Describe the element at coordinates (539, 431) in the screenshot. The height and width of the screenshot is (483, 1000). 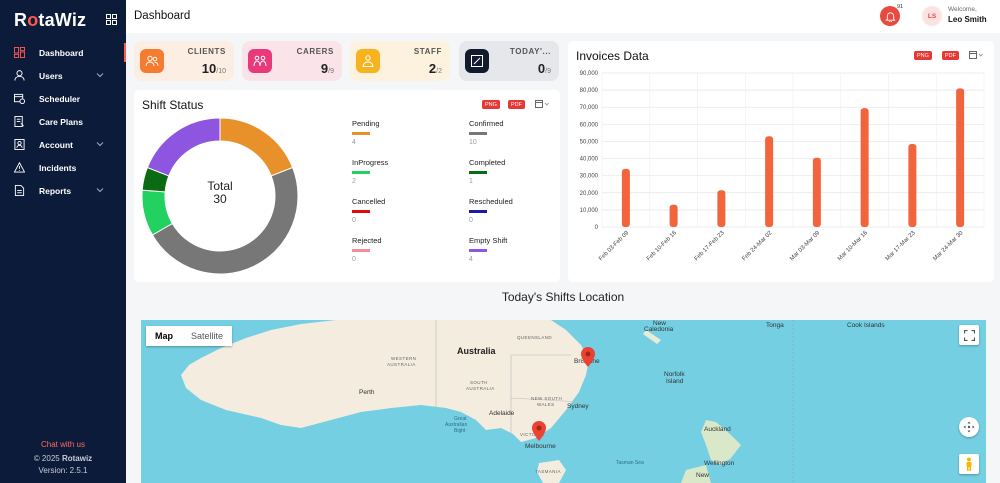
I see `map-marker-melbourne` at that location.